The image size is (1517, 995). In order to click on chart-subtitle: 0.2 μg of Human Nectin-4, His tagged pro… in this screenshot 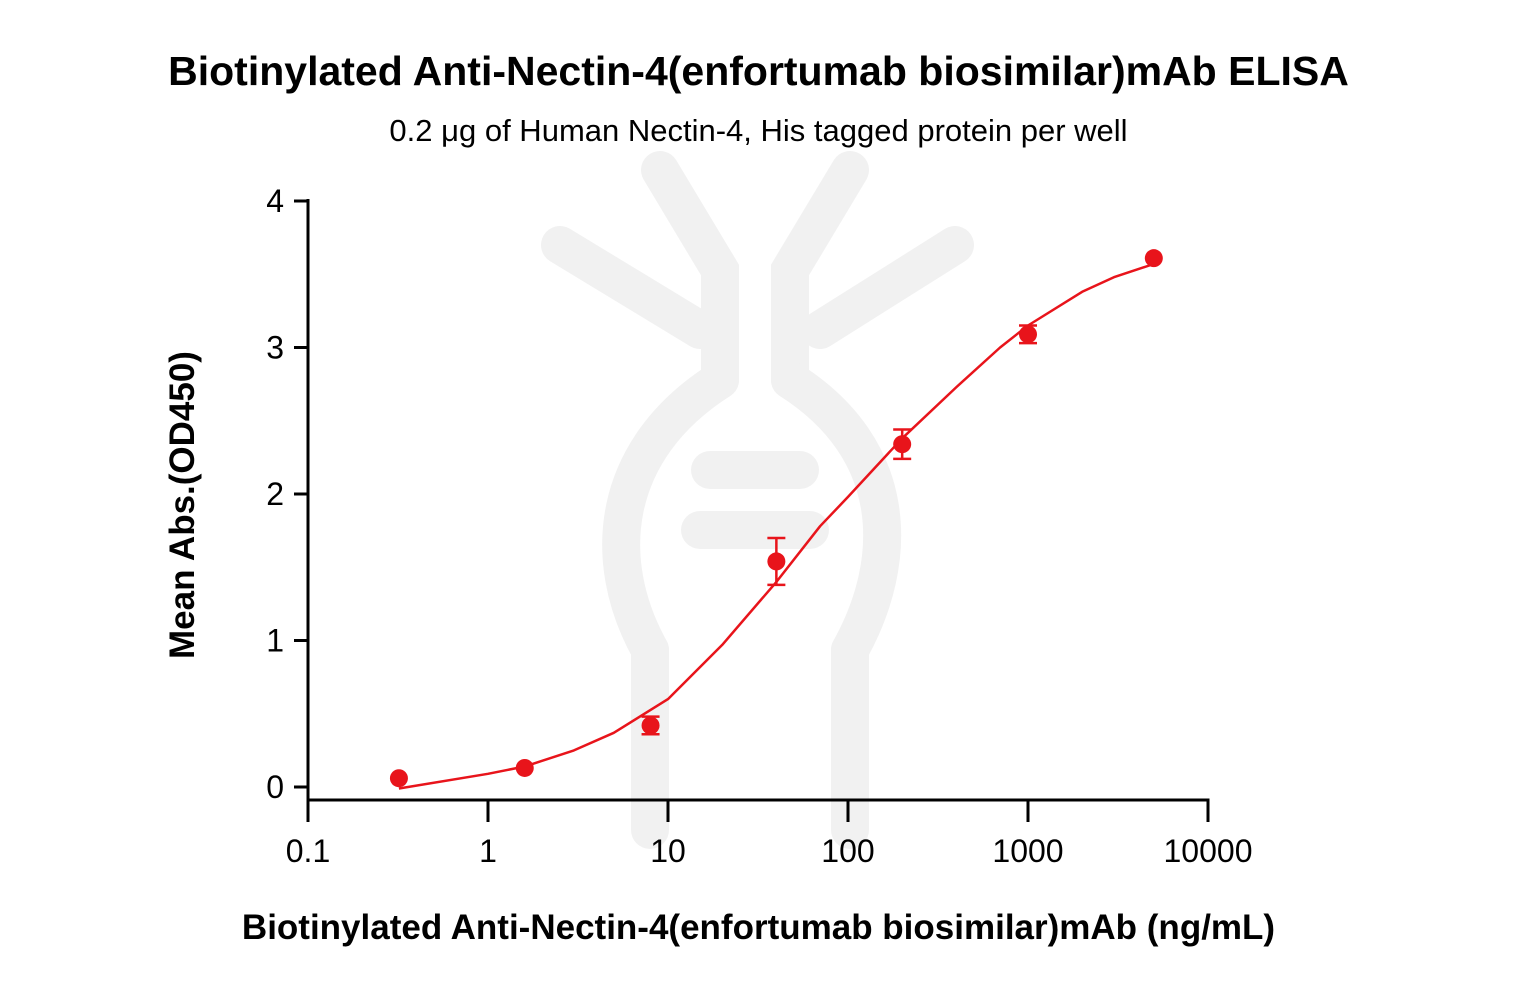, I will do `click(758, 130)`.